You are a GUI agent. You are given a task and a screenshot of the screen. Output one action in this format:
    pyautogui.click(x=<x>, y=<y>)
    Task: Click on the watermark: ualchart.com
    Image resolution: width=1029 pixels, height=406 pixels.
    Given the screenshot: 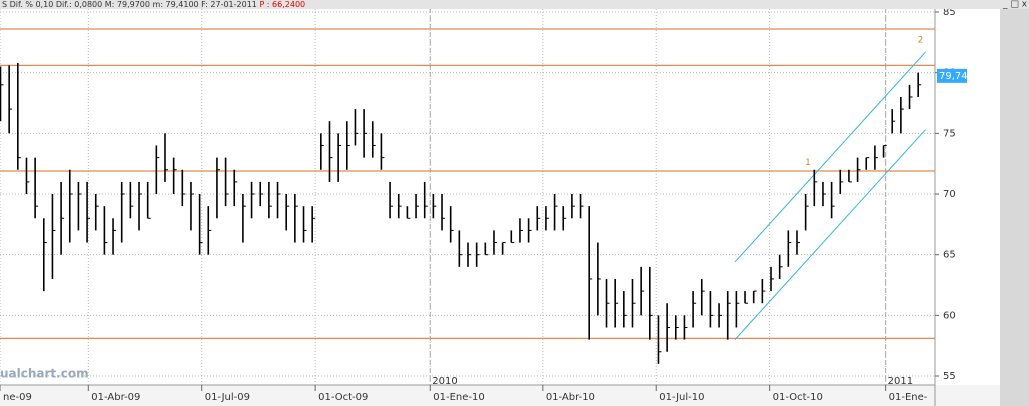 What is the action you would take?
    pyautogui.click(x=44, y=374)
    